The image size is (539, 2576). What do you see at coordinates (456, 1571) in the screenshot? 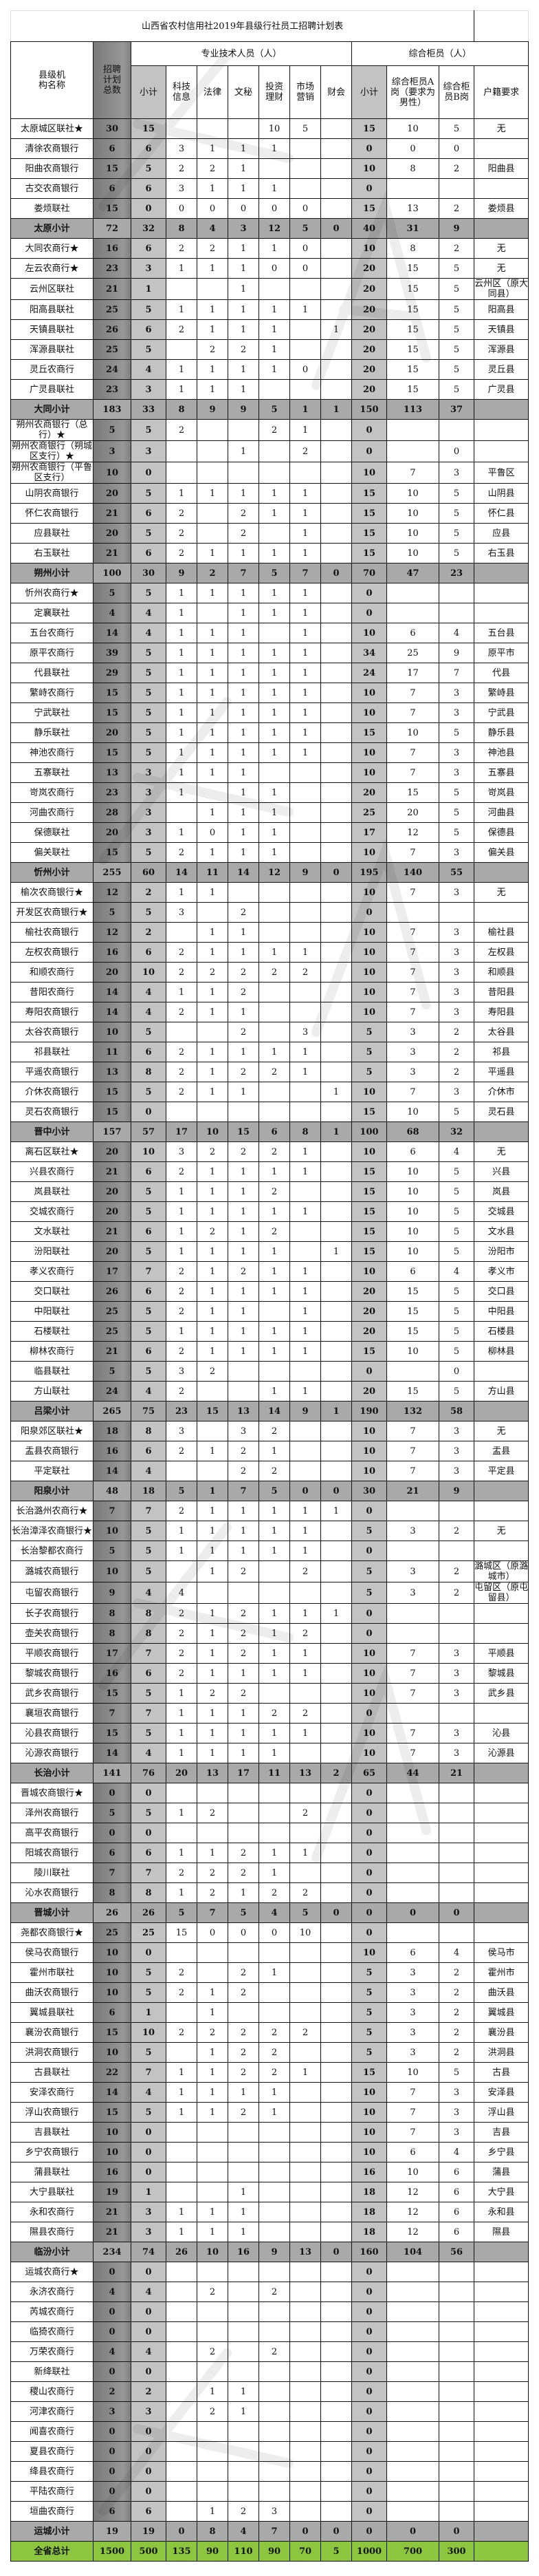
I see `cell-counter-b: 2` at bounding box center [456, 1571].